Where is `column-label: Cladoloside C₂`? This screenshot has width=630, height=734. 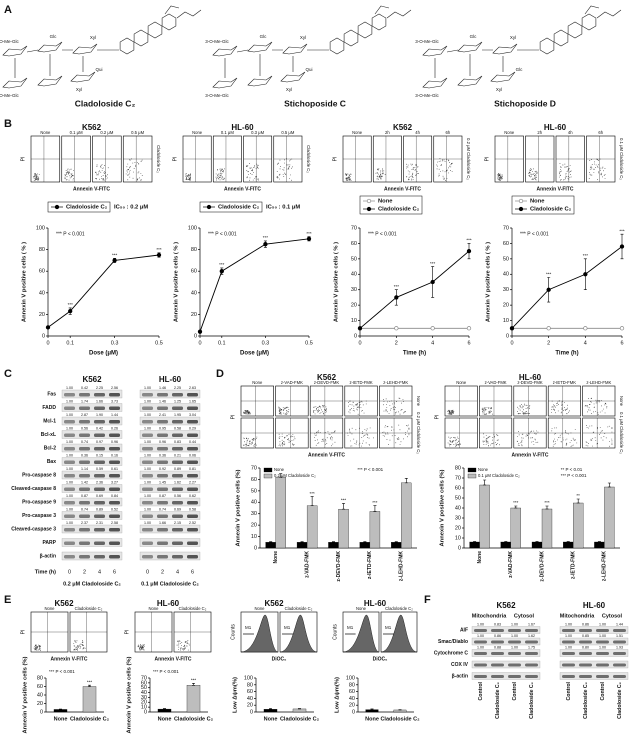
column-label: Cladoloside C₂ is located at coordinates (399, 608).